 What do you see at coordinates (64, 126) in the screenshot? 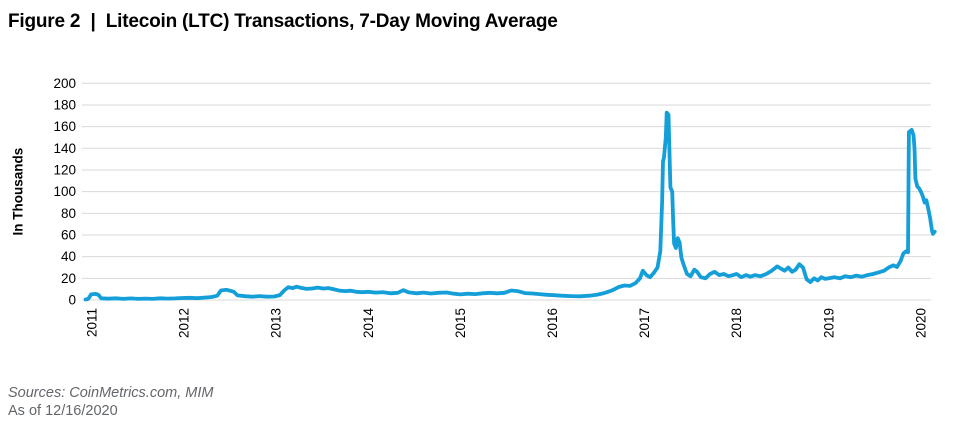
I see `y-tick-label: 160` at bounding box center [64, 126].